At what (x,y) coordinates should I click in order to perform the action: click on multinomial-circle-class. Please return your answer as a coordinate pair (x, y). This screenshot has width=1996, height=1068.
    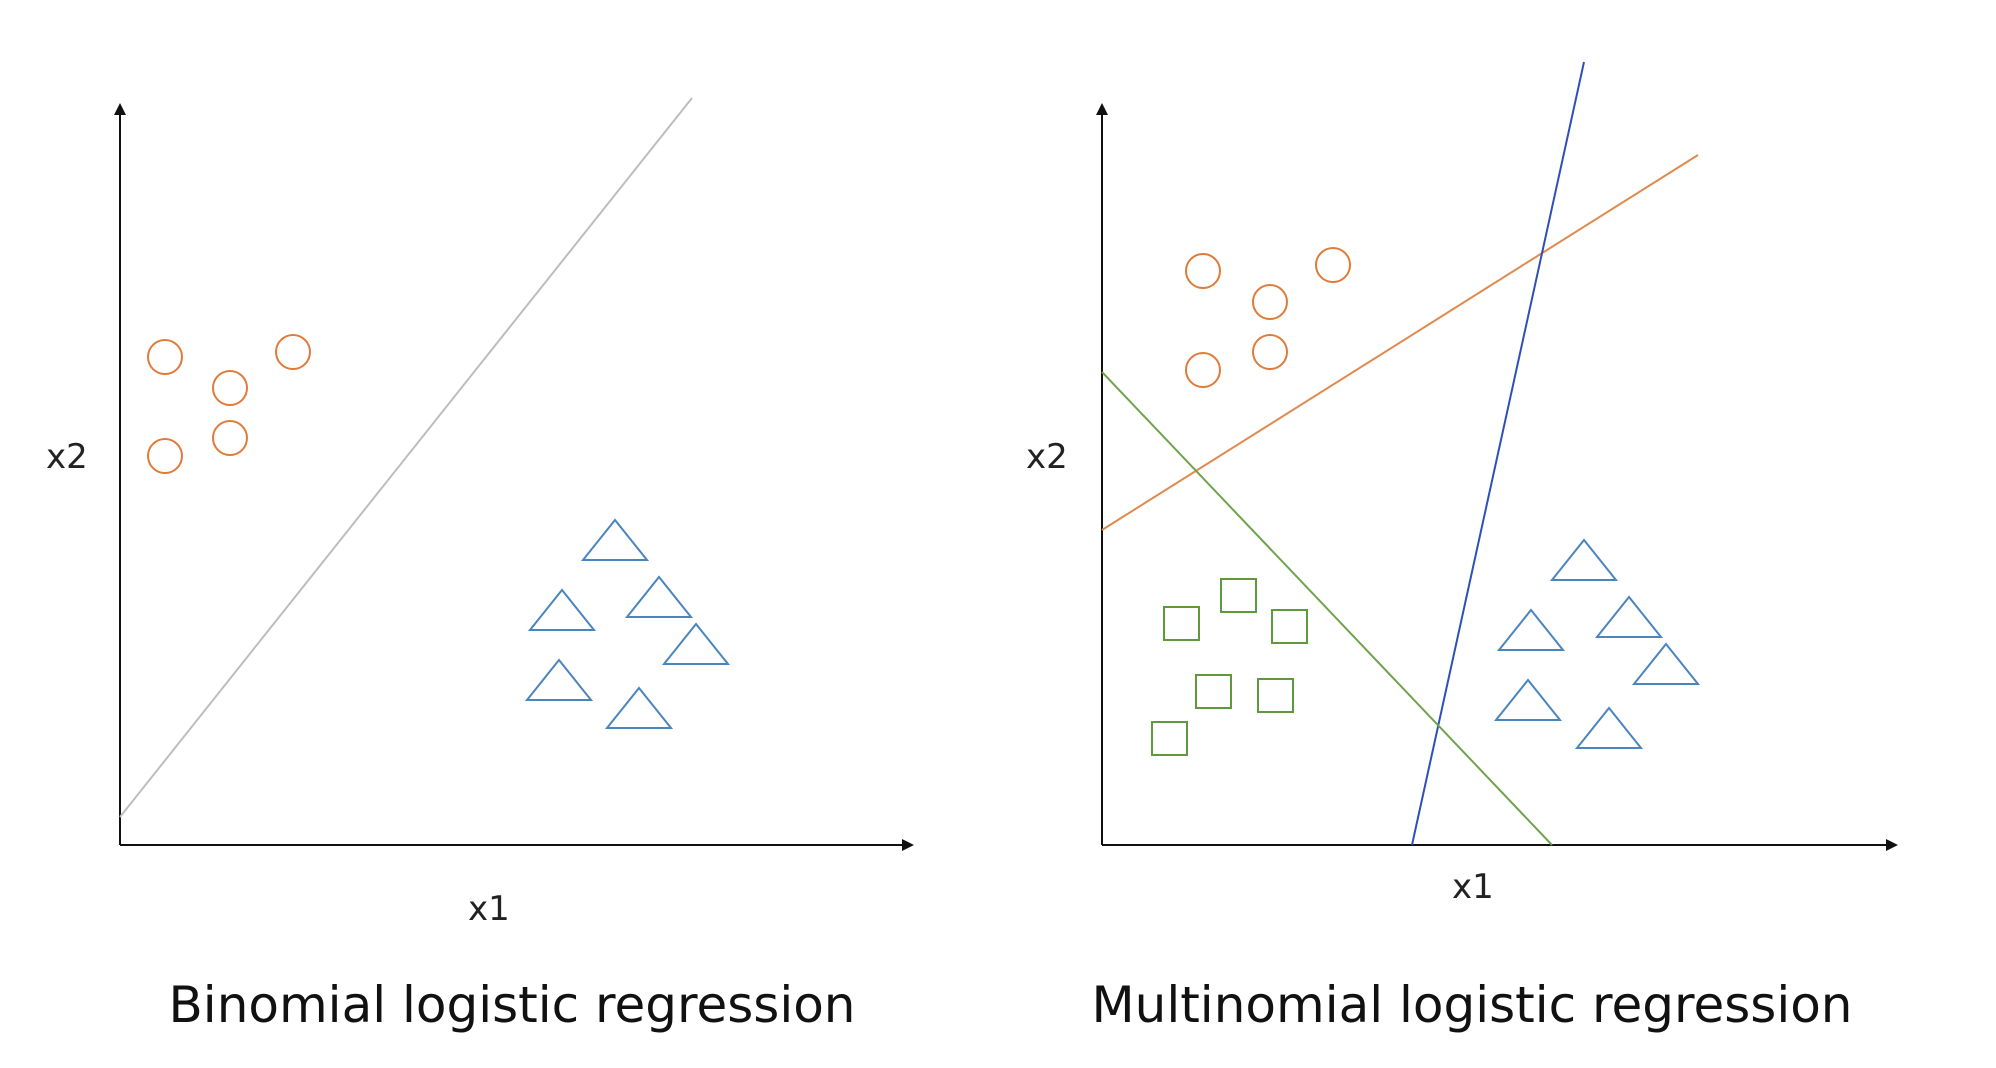
    Looking at the image, I should click on (1268, 317).